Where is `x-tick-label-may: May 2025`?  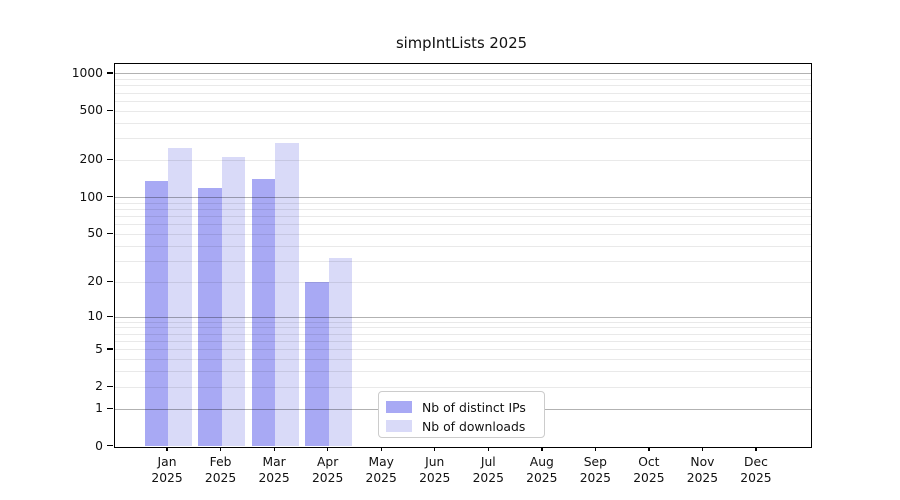 x-tick-label-may: May 2025 is located at coordinates (381, 470).